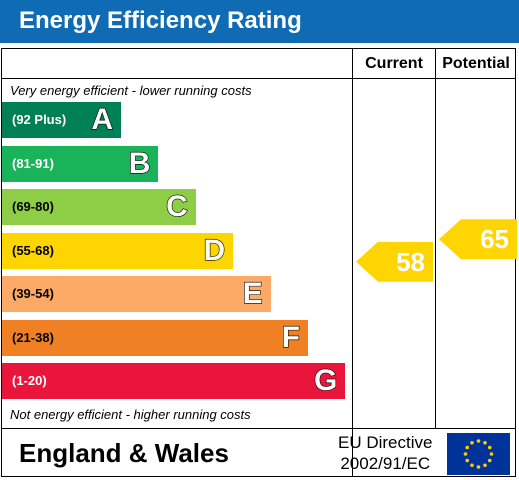  Describe the element at coordinates (39, 119) in the screenshot. I see `band-range-label: (92 Plus)` at that location.